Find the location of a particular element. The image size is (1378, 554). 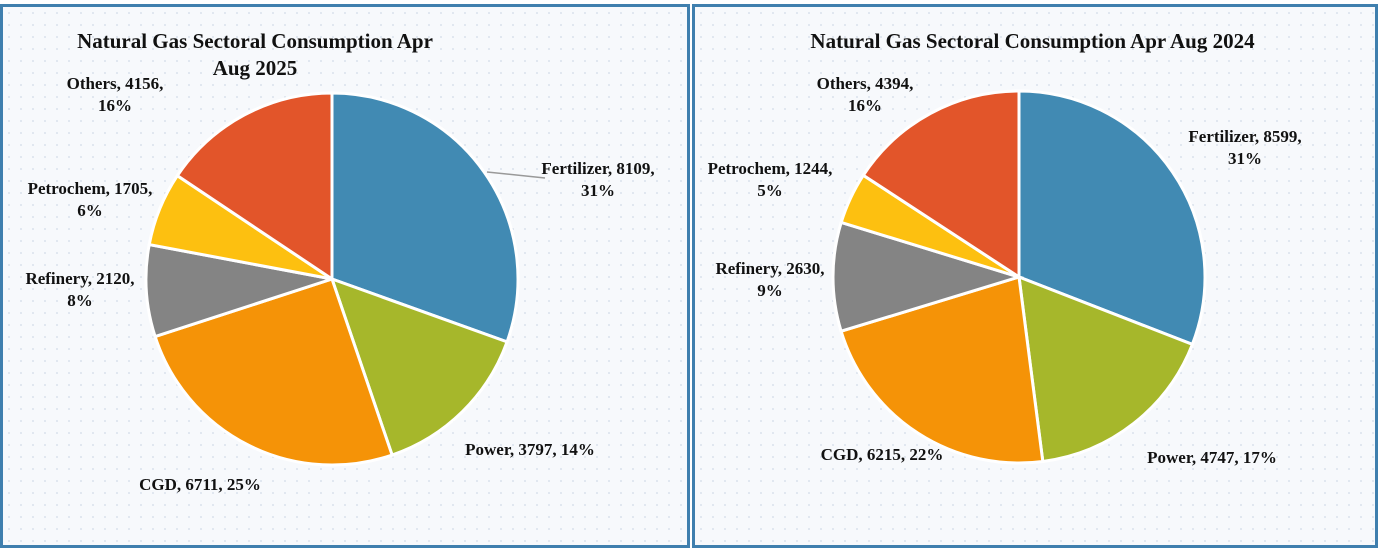

data-label: CGD 6215, 22% is located at coordinates (882, 455).